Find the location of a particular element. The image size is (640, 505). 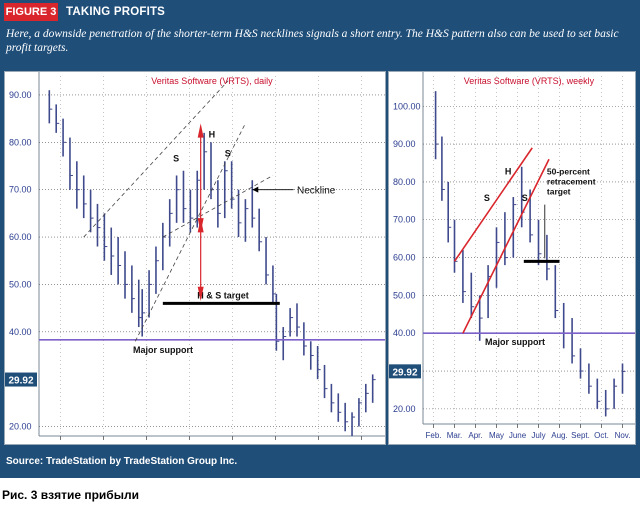

upper-trend-line is located at coordinates (493, 204).